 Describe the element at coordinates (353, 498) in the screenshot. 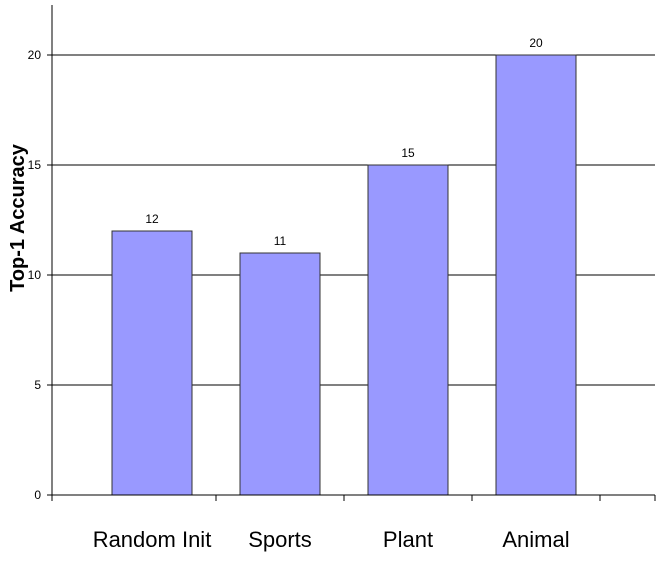

I see `x-ticks` at that location.